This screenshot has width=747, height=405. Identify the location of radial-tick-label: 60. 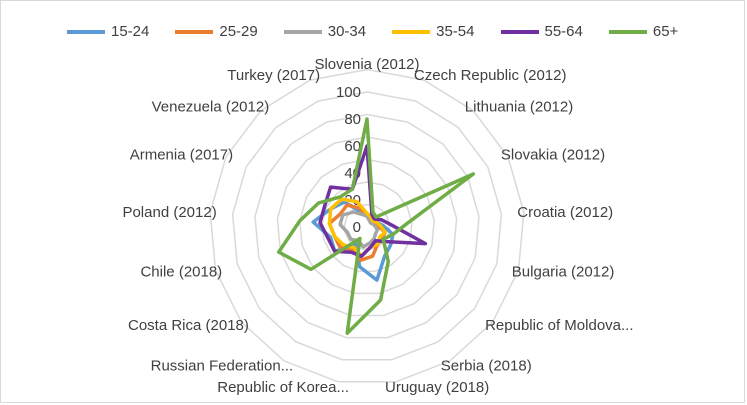
(352, 146).